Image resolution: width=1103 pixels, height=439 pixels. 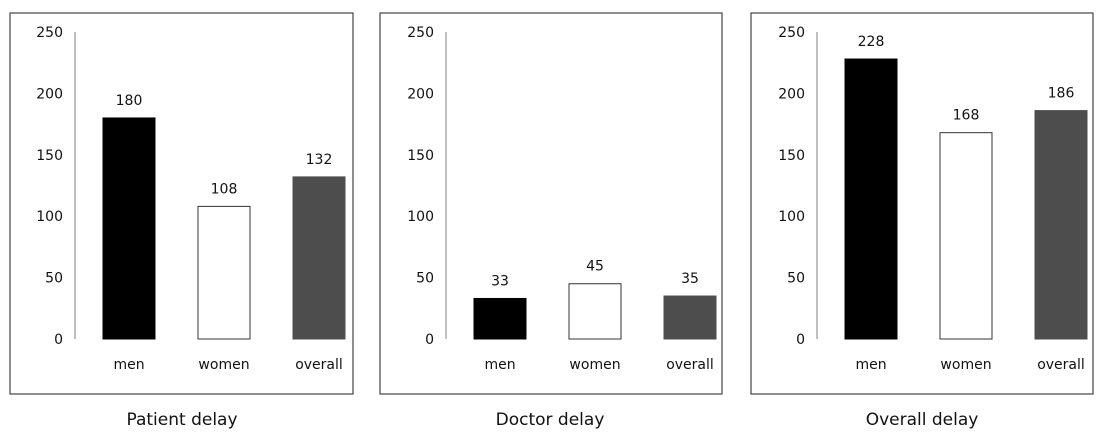 What do you see at coordinates (871, 42) in the screenshot?
I see `data-label: 228` at bounding box center [871, 42].